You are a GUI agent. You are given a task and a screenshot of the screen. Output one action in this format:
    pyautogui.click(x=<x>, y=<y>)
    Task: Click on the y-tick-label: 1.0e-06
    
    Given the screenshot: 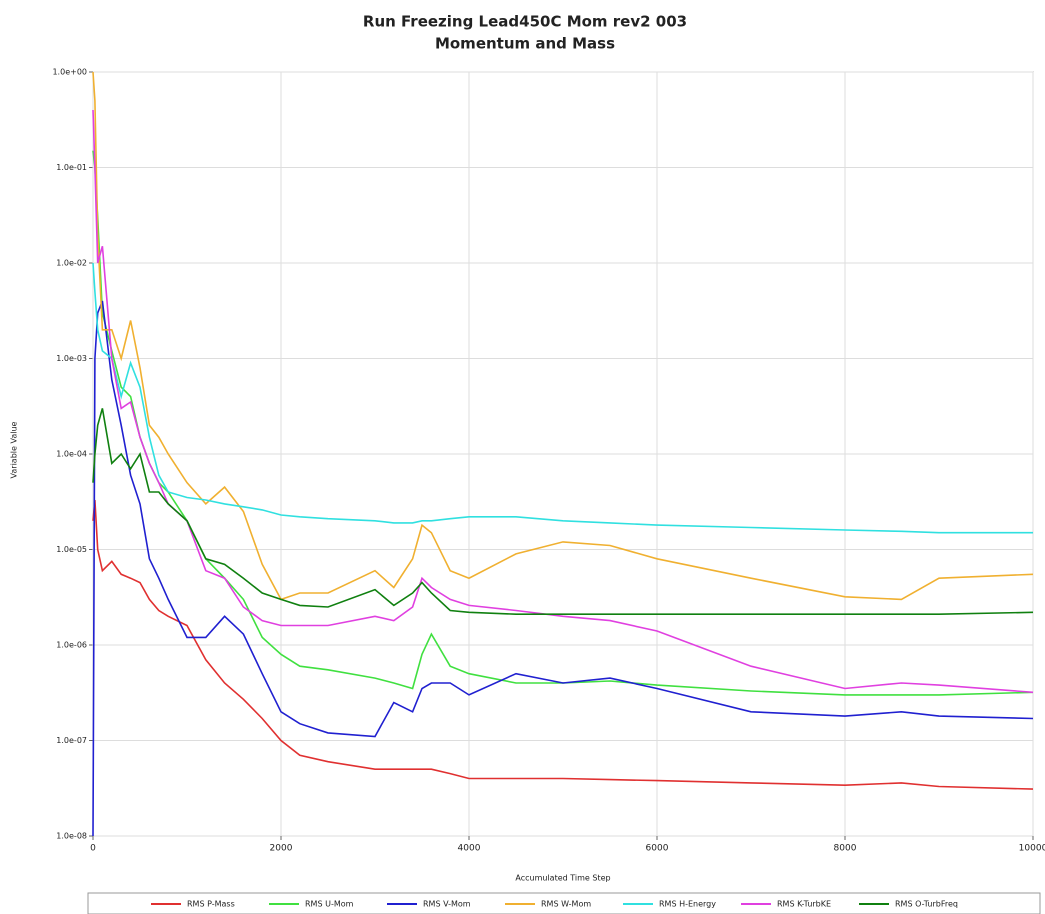 What is the action you would take?
    pyautogui.click(x=71, y=645)
    